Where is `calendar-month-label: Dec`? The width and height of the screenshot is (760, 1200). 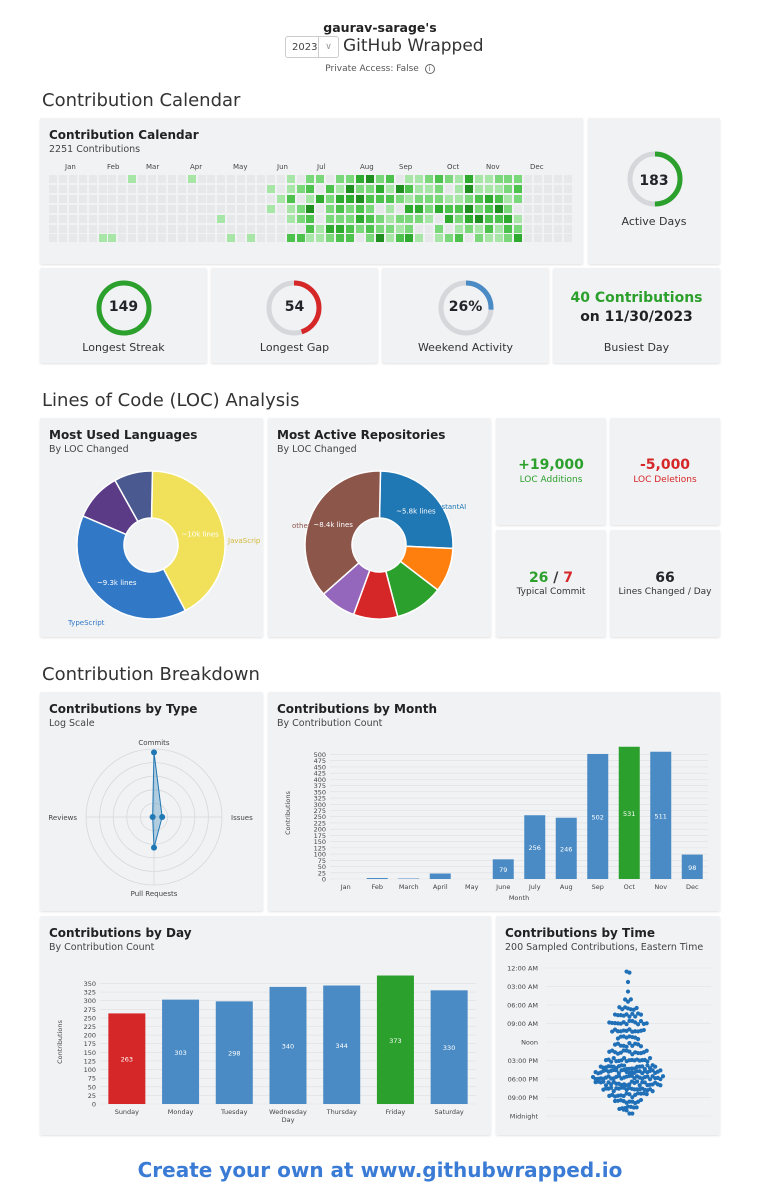 calendar-month-label: Dec is located at coordinates (537, 167).